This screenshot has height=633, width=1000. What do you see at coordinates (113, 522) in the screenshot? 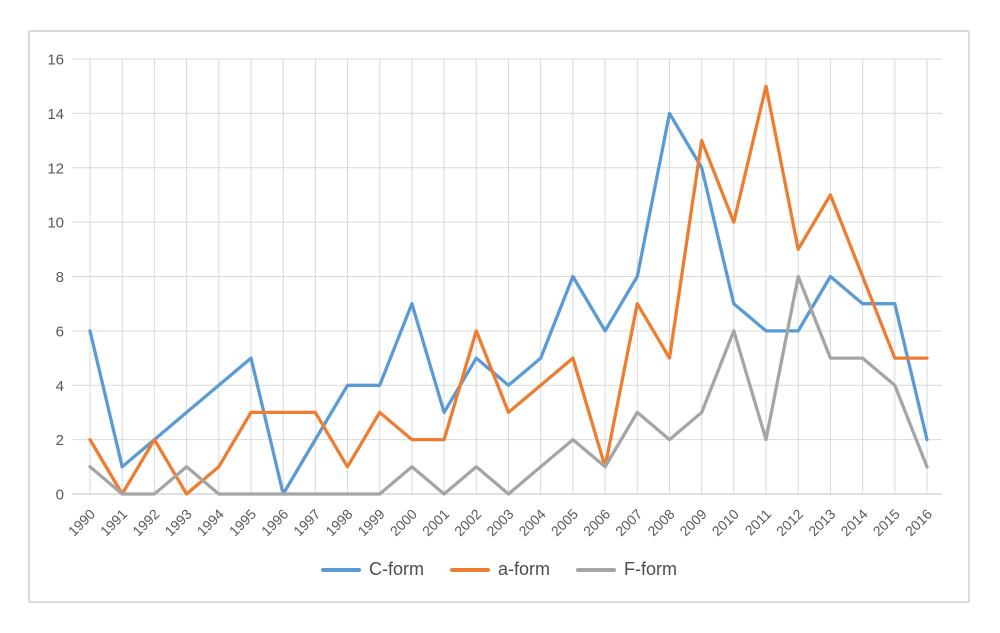
I see `x-tick-label: 1991` at bounding box center [113, 522].